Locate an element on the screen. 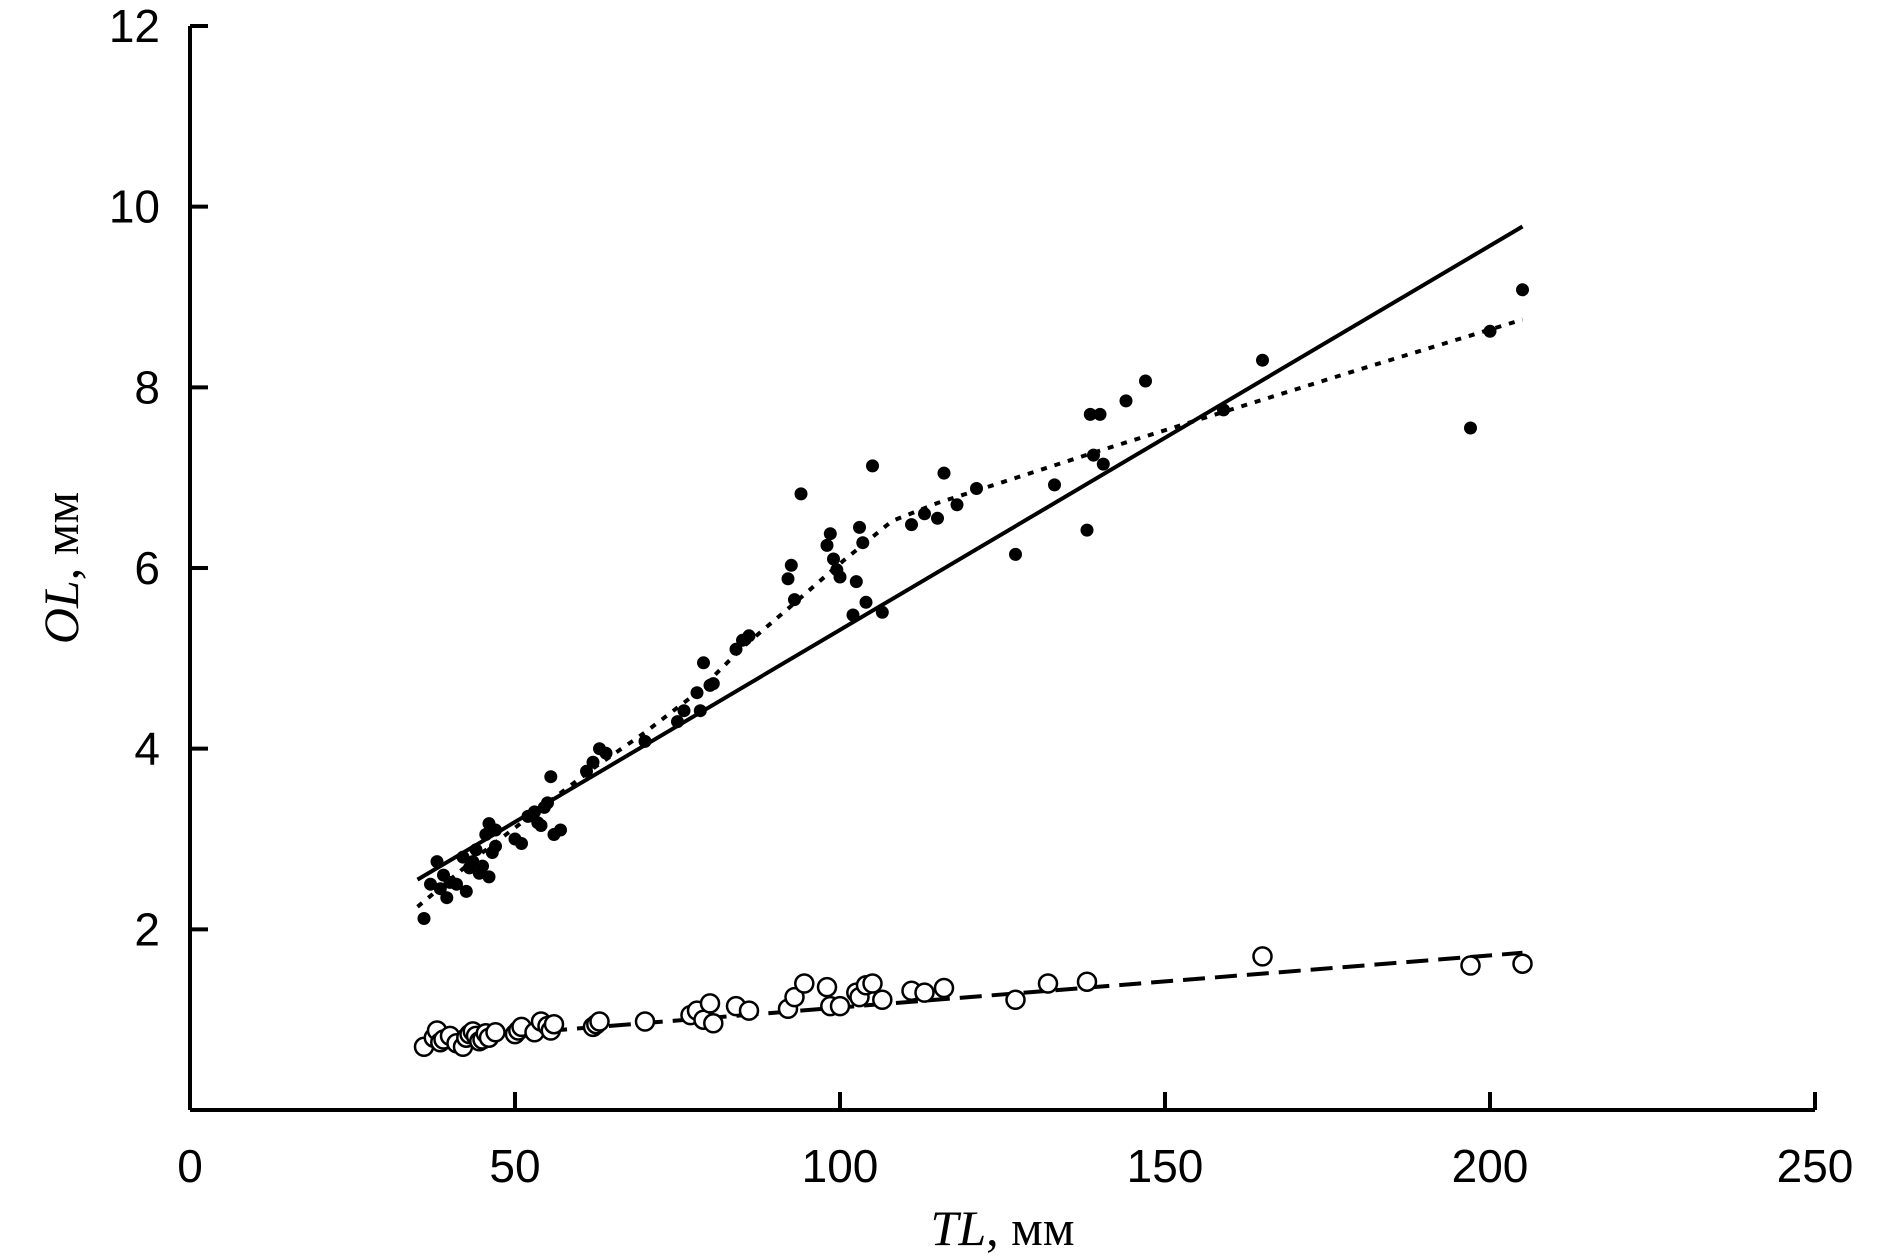 Image resolution: width=1890 pixels, height=1259 pixels. y-tick-label: 6 is located at coordinates (147, 568).